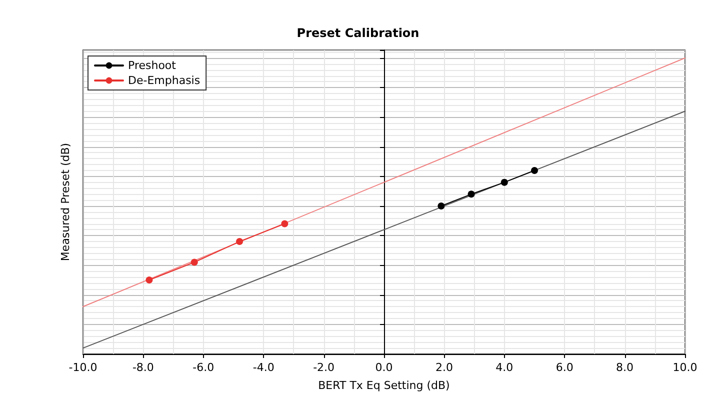  What do you see at coordinates (384, 367) in the screenshot?
I see `x-tick-label: 0.0` at bounding box center [384, 367].